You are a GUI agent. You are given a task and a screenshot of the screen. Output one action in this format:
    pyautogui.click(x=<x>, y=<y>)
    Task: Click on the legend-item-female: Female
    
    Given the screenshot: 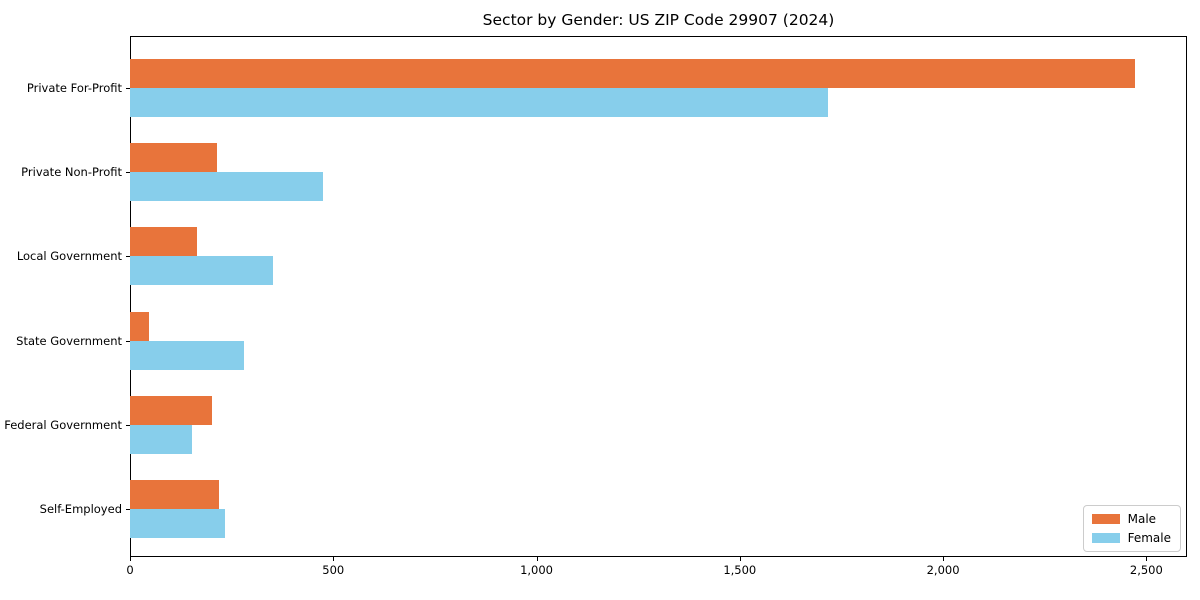 What is the action you would take?
    pyautogui.click(x=1131, y=538)
    